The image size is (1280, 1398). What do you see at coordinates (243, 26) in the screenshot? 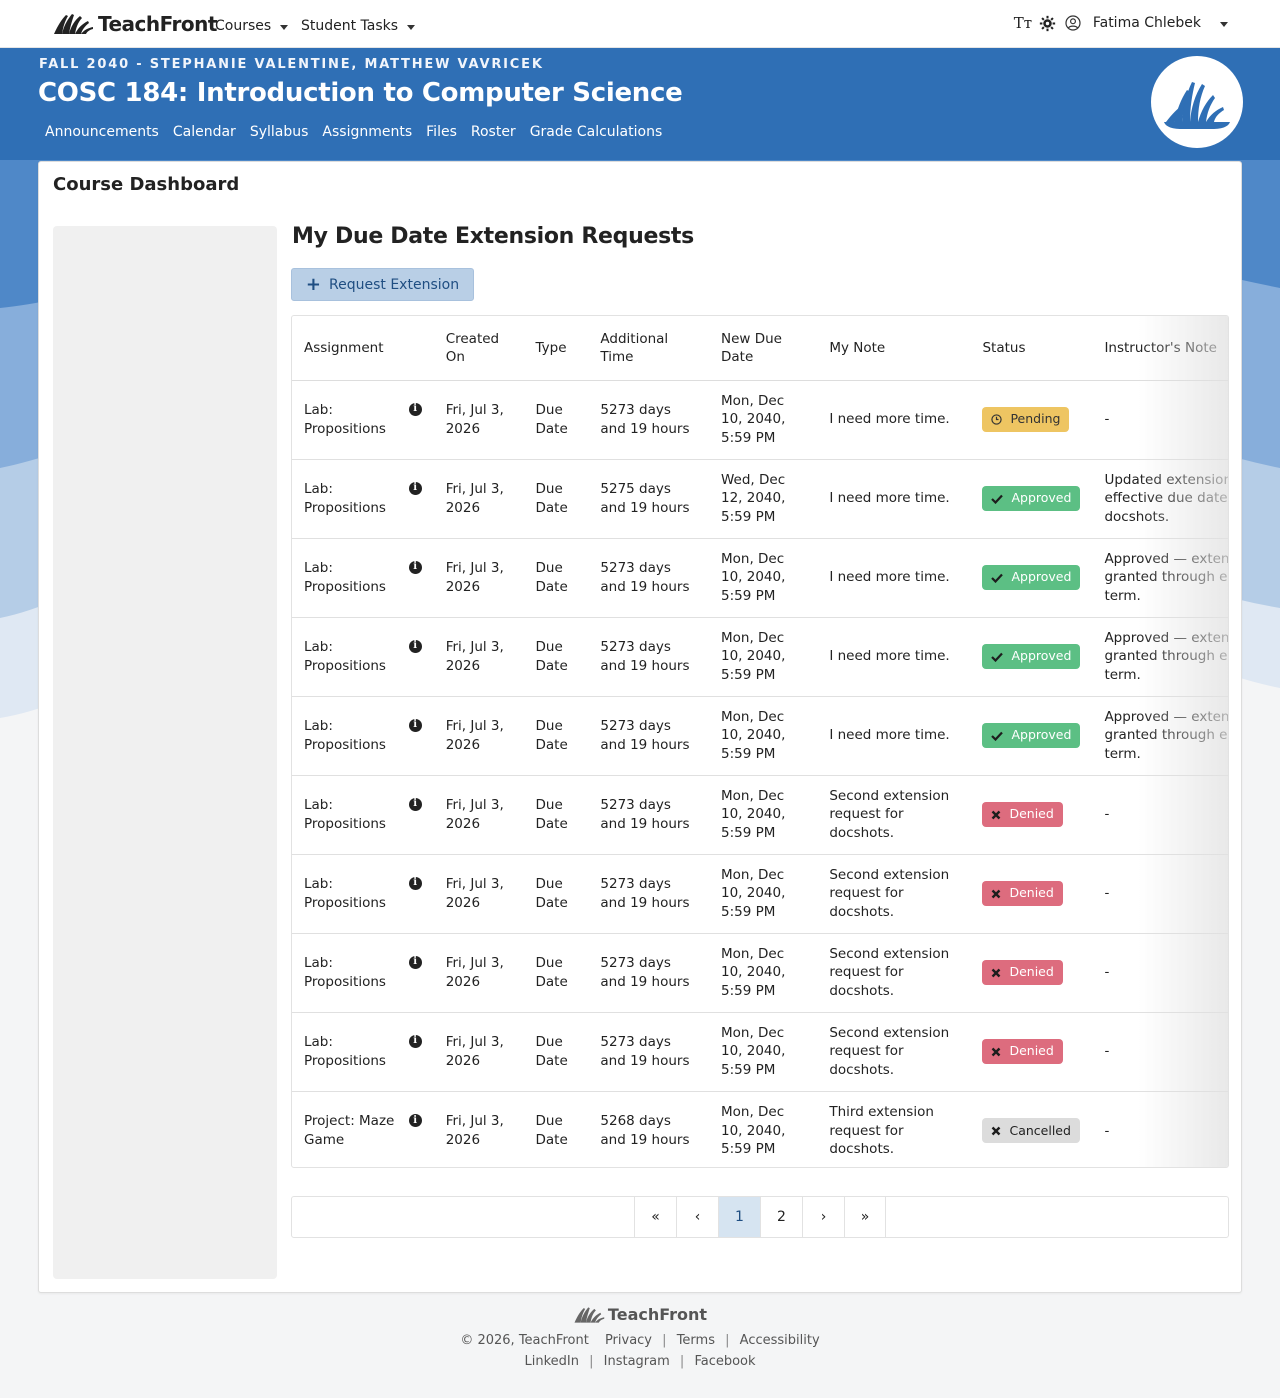
I see `courses-label: Courses` at bounding box center [243, 26].